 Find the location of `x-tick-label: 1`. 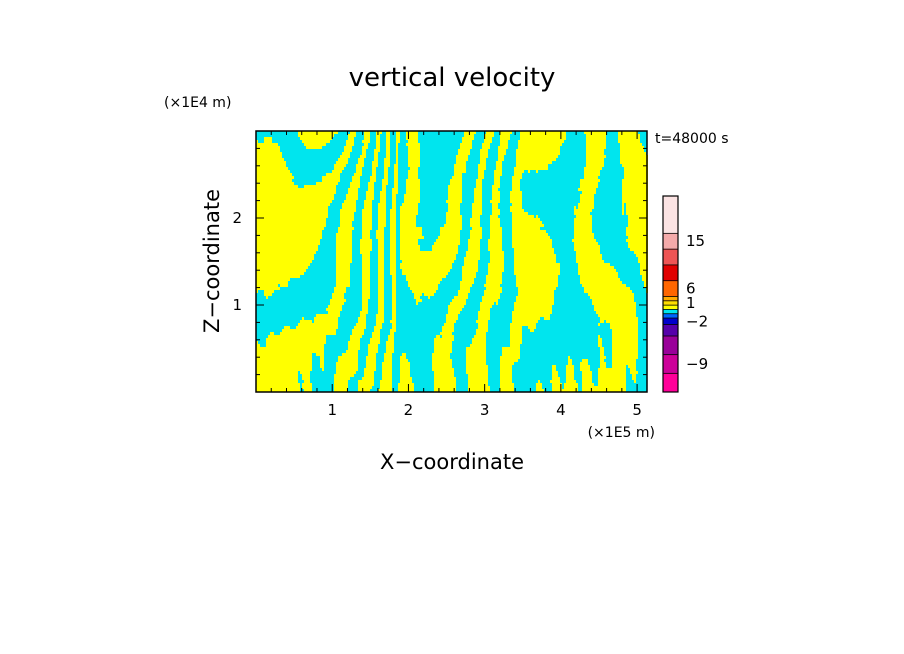

x-tick-label: 1 is located at coordinates (332, 410).